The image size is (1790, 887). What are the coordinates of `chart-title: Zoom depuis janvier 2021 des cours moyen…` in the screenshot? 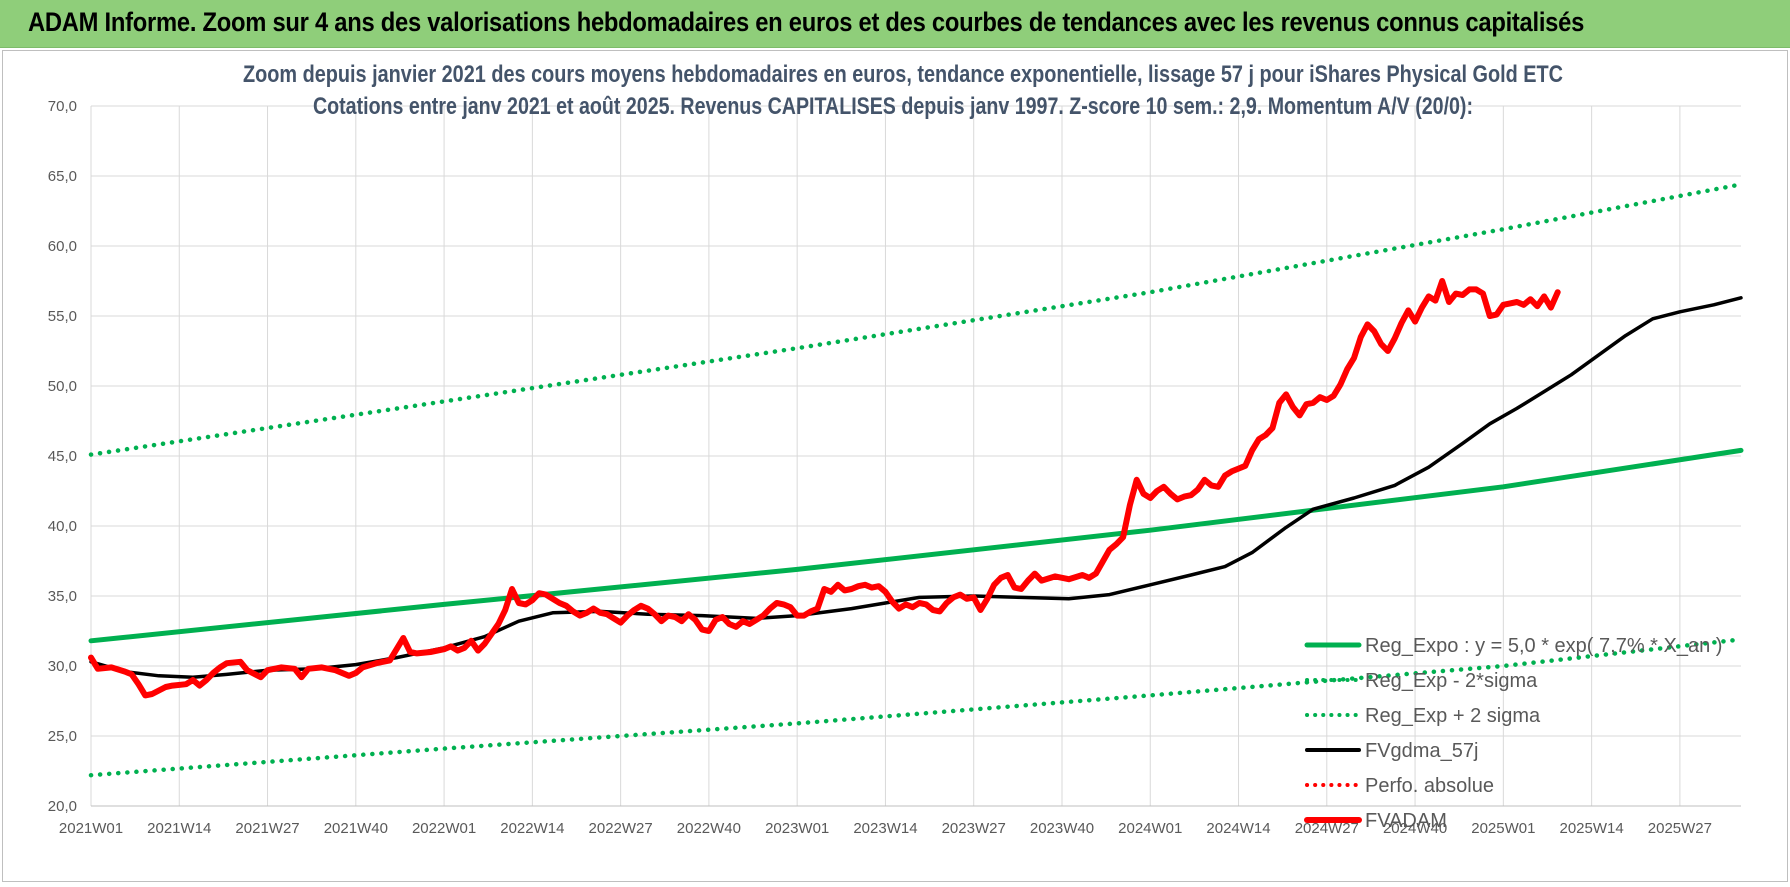 It's located at (903, 74).